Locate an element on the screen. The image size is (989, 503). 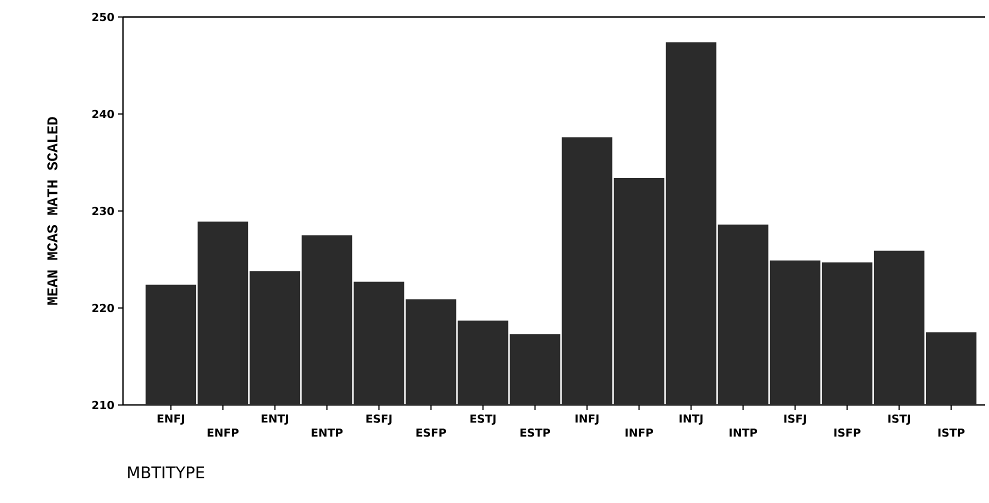
x-tick-label: ENTP is located at coordinates (327, 432).